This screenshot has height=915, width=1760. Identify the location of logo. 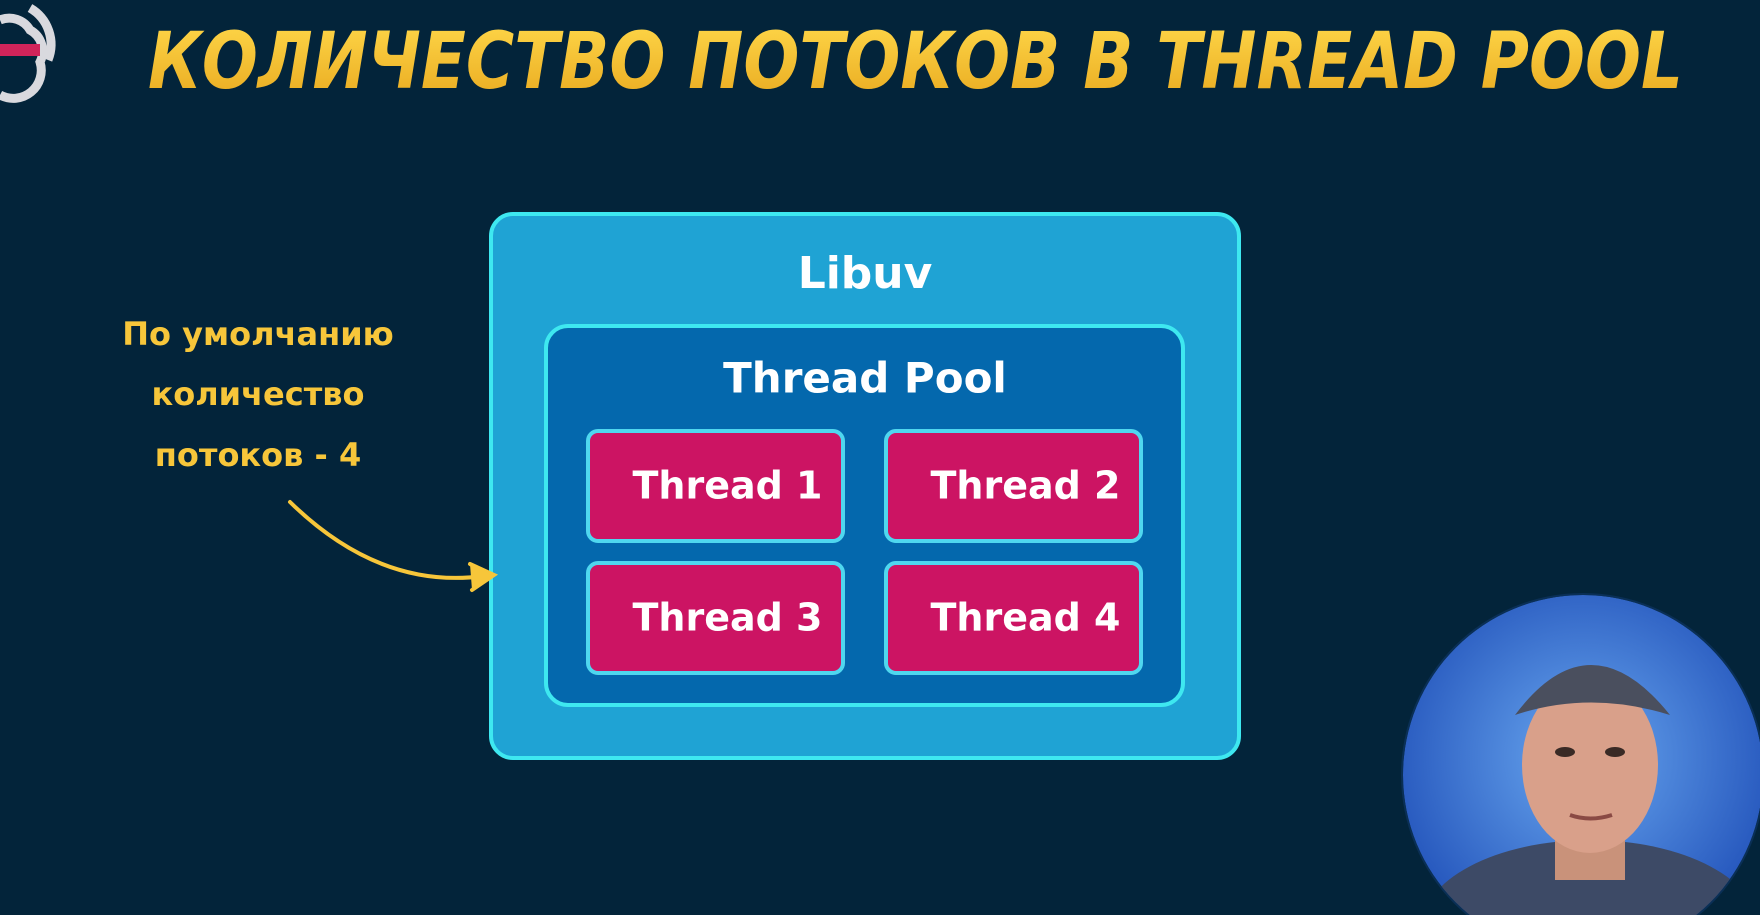
(28, 53).